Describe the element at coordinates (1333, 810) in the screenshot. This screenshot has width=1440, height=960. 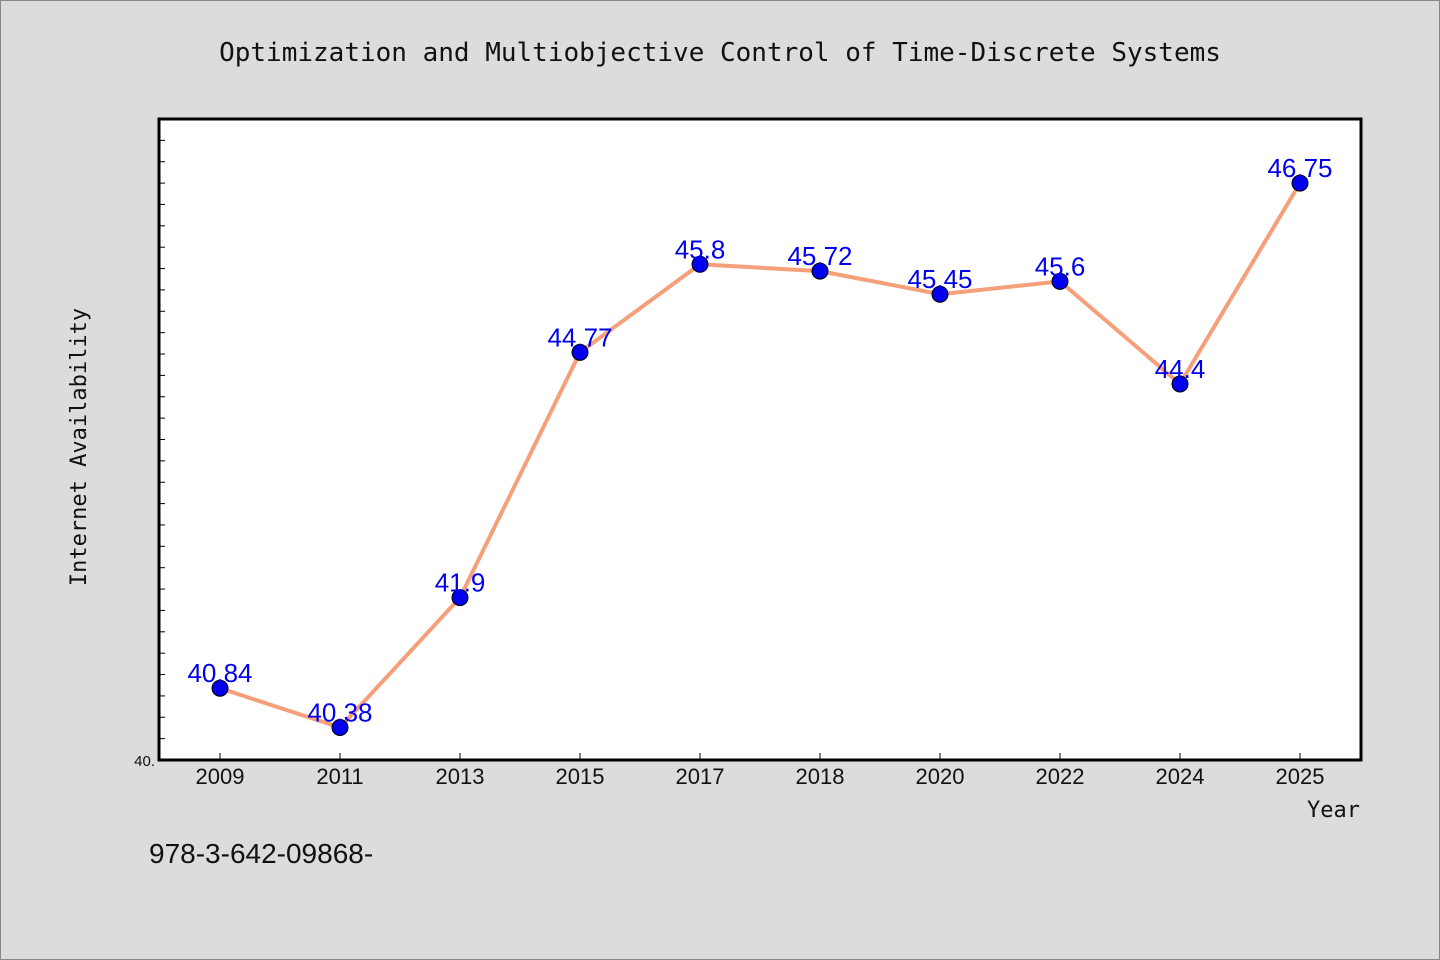
I see `x-axis-label: Year` at that location.